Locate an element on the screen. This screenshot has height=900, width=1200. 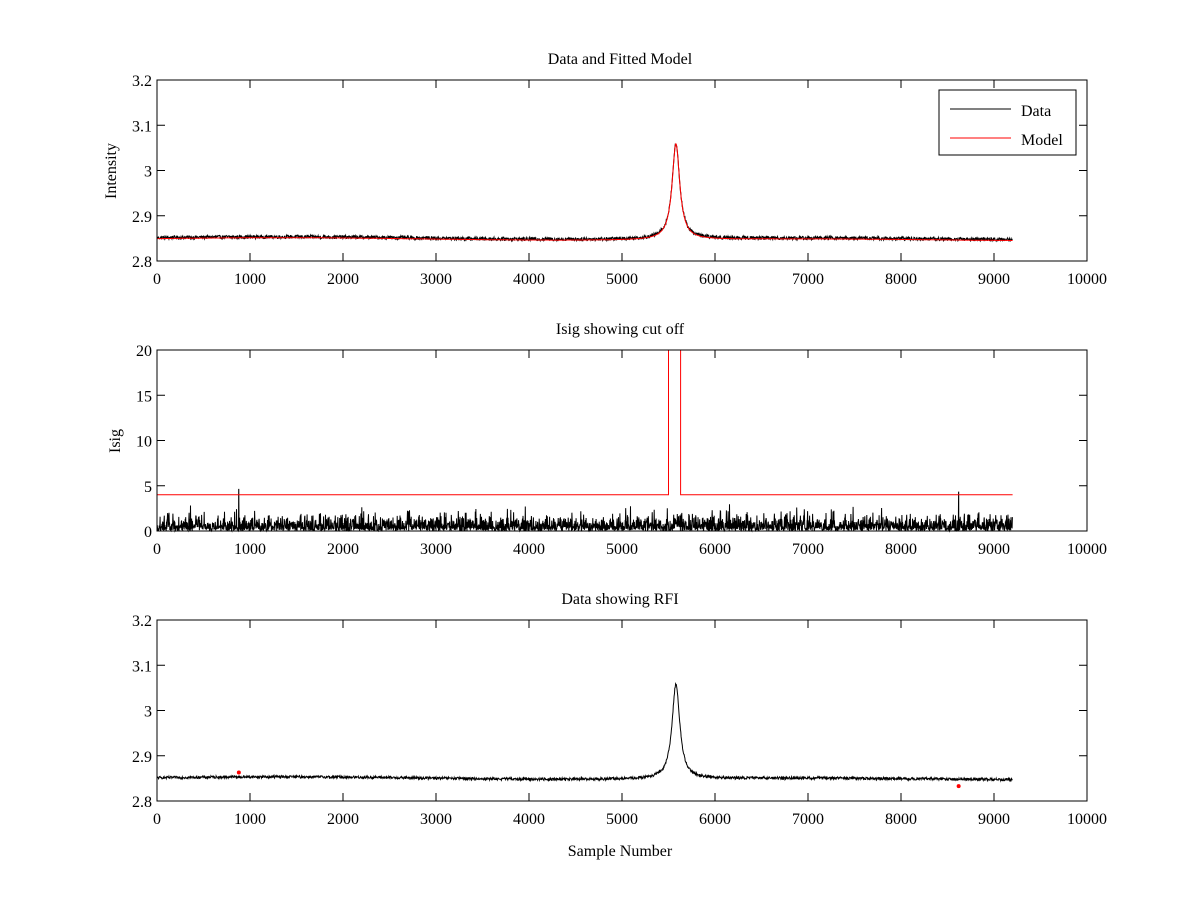
y-tick-label: 15 is located at coordinates (144, 396).